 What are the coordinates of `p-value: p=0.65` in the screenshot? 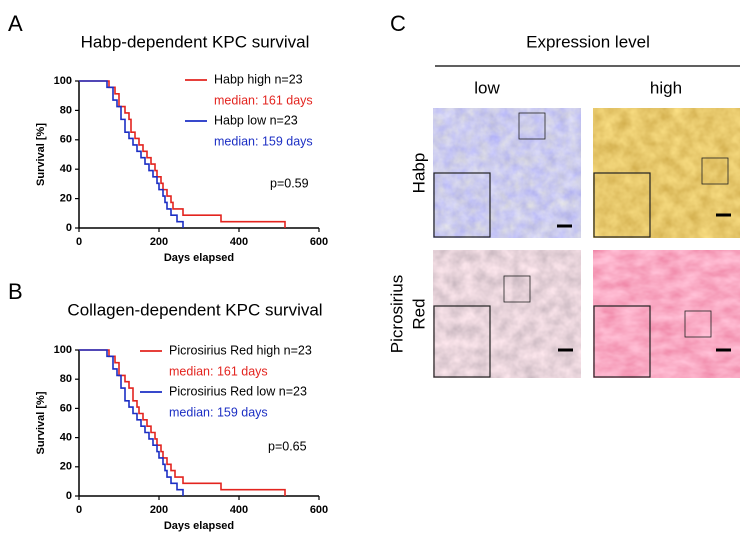 It's located at (287, 446).